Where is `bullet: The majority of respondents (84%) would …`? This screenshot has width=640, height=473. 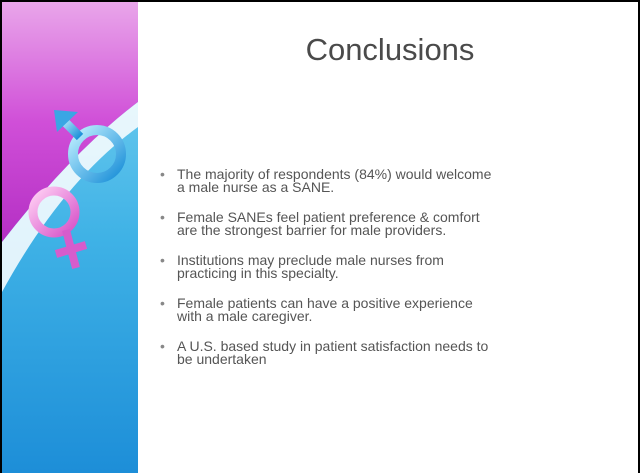
bullet: The majority of respondents (84%) would … is located at coordinates (330, 180).